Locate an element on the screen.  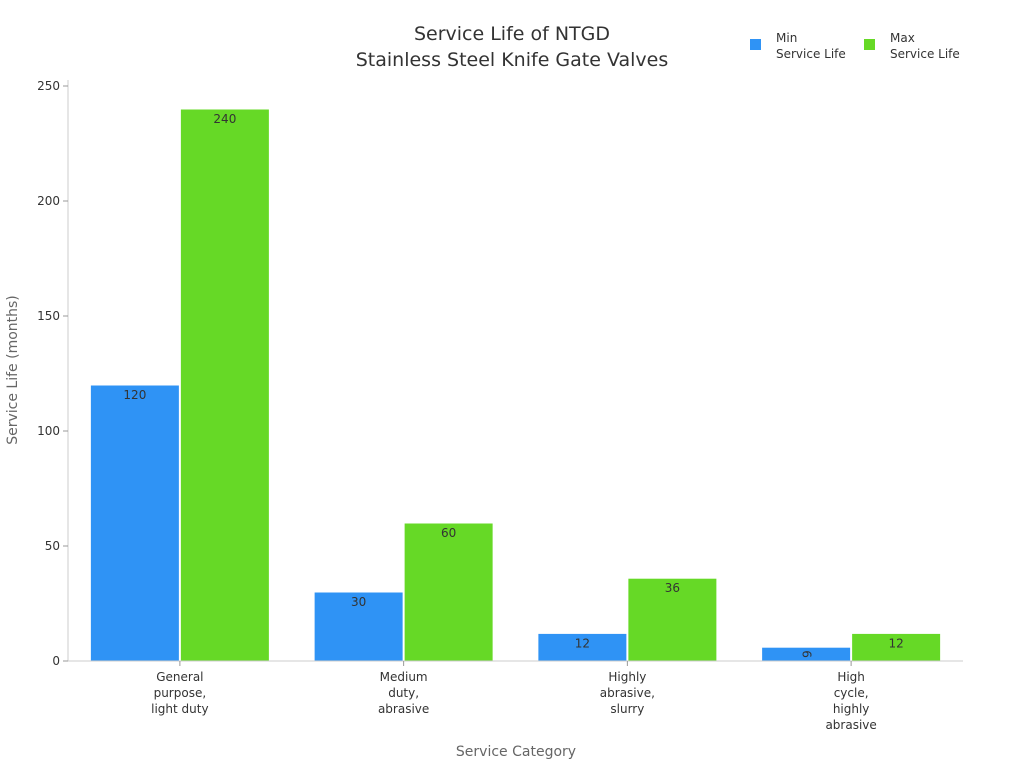
data-label: 60 is located at coordinates (448, 533).